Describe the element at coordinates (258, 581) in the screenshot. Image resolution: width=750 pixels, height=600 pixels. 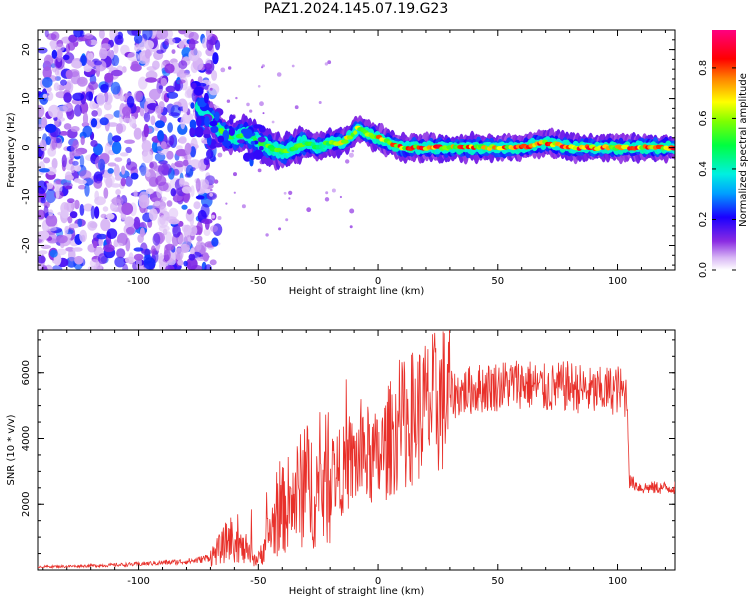
I see `snr-xtick-label: -50` at that location.